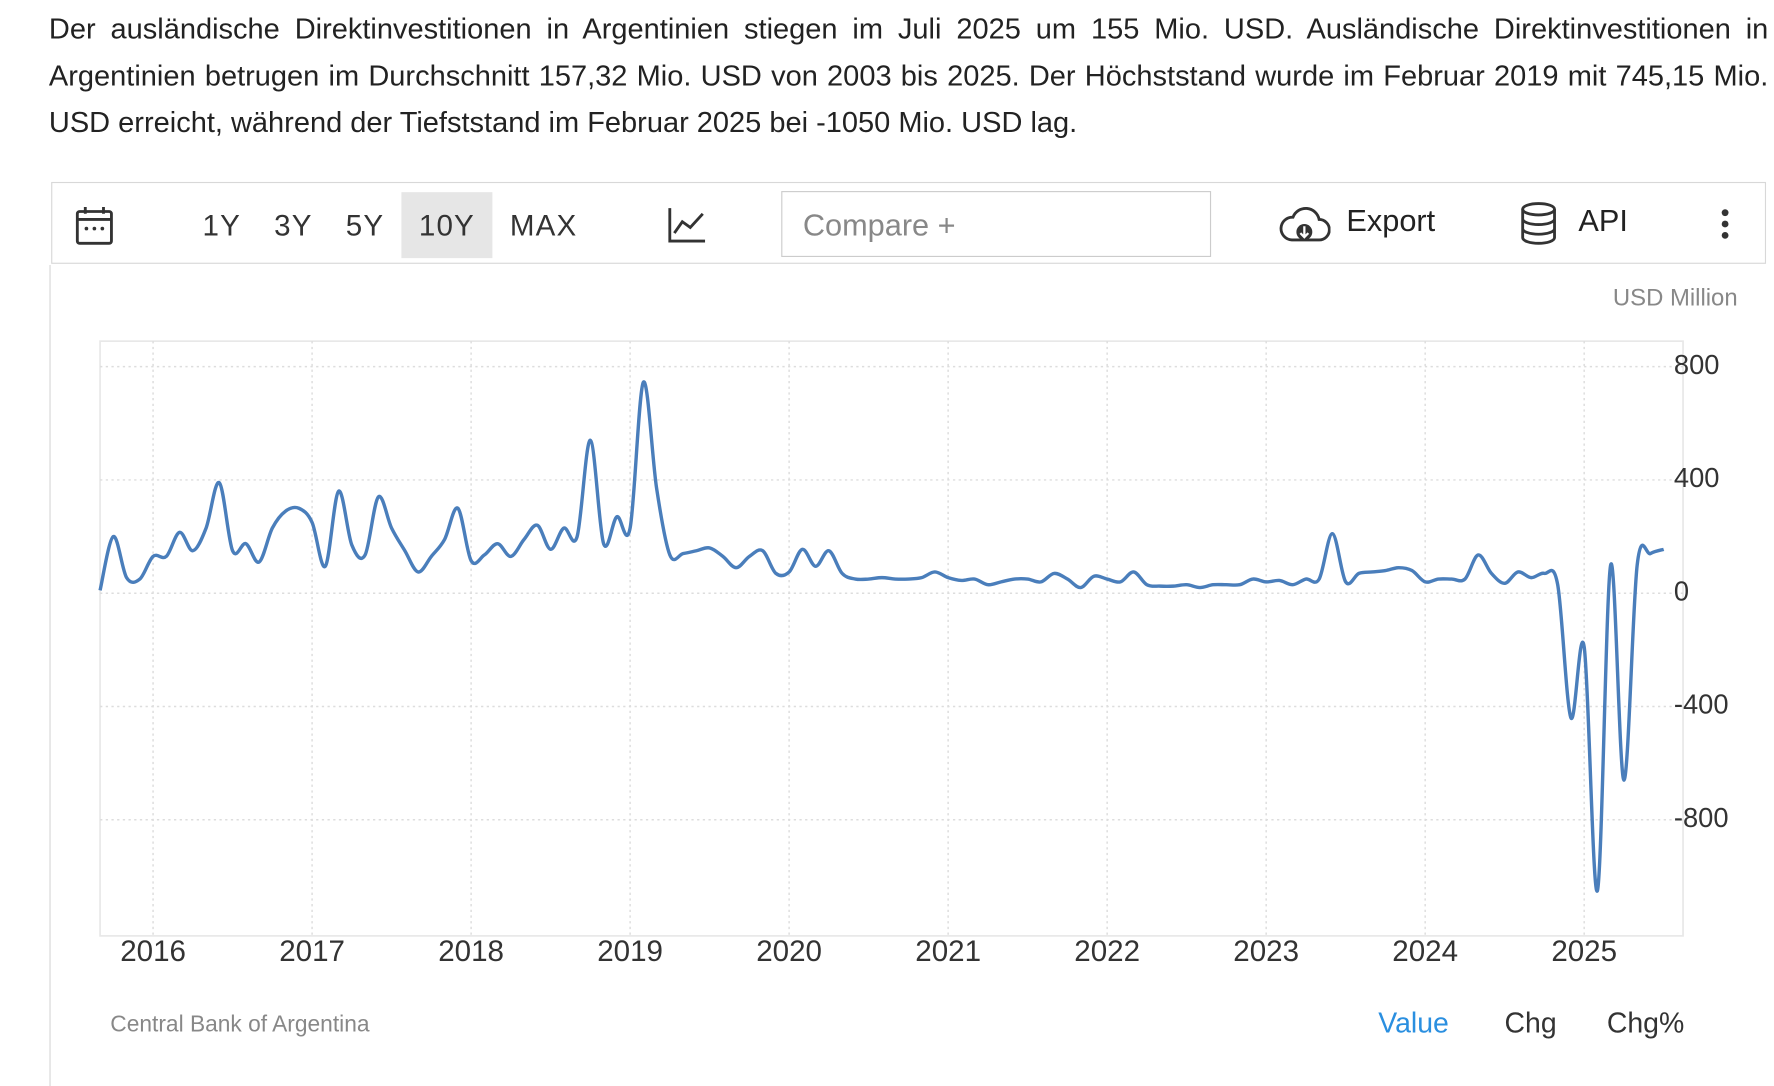 The width and height of the screenshot is (1774, 1086). Describe the element at coordinates (365, 225) in the screenshot. I see `range-button: 5Y` at that location.